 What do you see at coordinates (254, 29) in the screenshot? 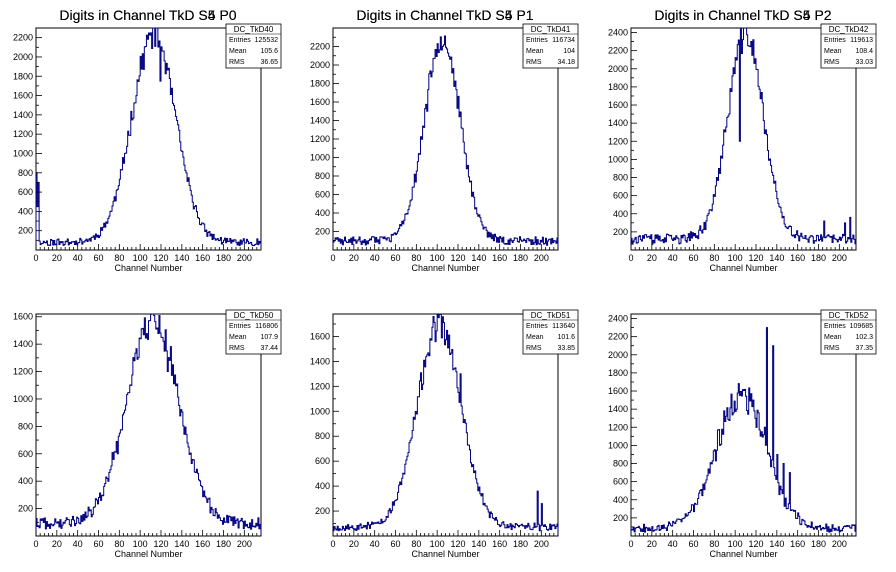
I see `stats-name: DC_TkD40` at bounding box center [254, 29].